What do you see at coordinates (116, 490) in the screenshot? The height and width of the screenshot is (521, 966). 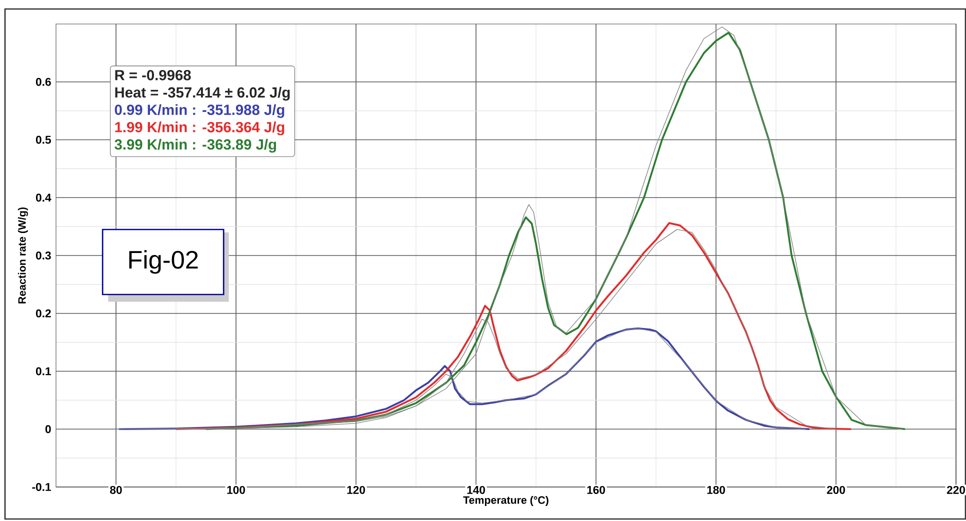 I see `x-tick-label: 80` at bounding box center [116, 490].